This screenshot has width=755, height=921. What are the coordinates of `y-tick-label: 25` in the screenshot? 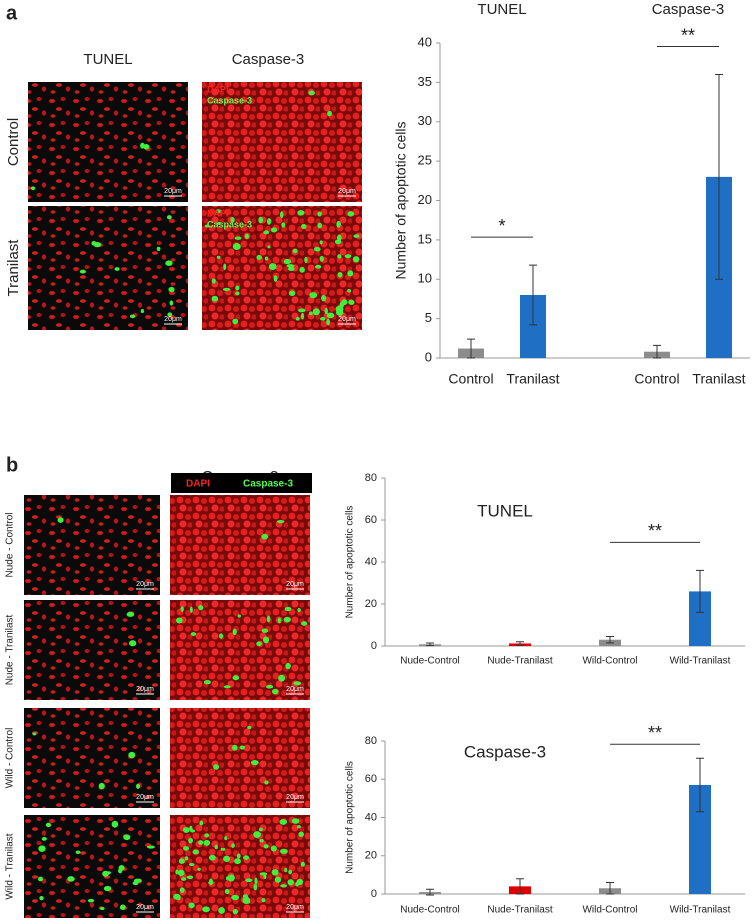 It's located at (425, 160).